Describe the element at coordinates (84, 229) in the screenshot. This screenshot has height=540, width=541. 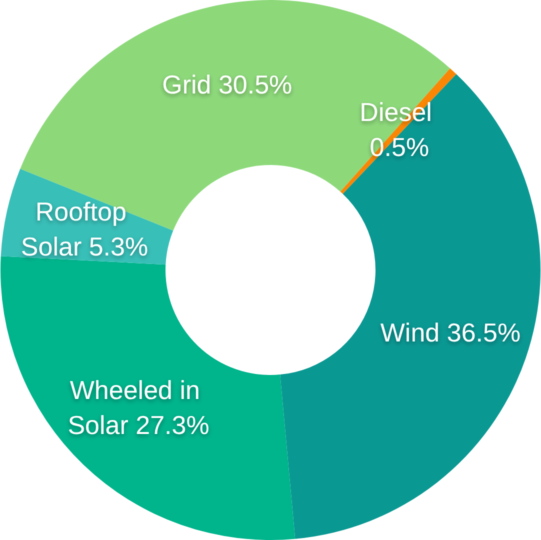
I see `slice-label: Rooftop Solar 5.3%` at that location.